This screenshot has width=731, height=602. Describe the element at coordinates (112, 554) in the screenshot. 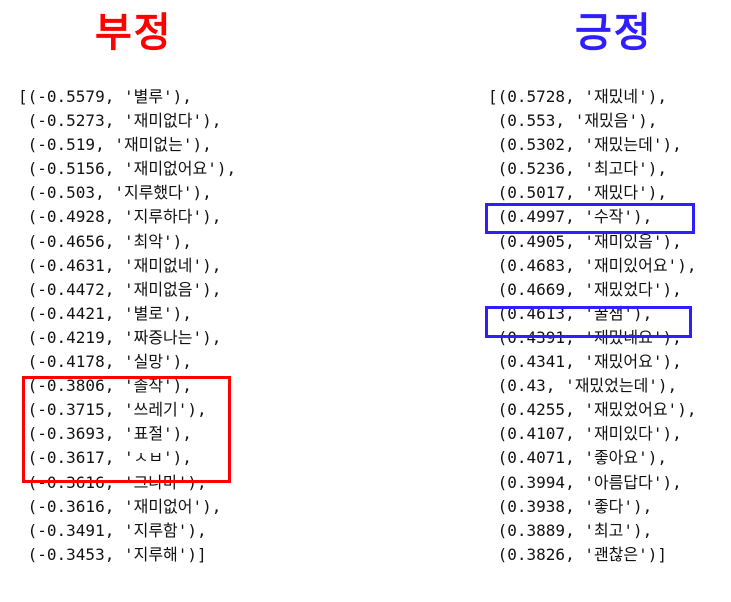

I see `list-item: (-0.3453, '지루해')]` at that location.